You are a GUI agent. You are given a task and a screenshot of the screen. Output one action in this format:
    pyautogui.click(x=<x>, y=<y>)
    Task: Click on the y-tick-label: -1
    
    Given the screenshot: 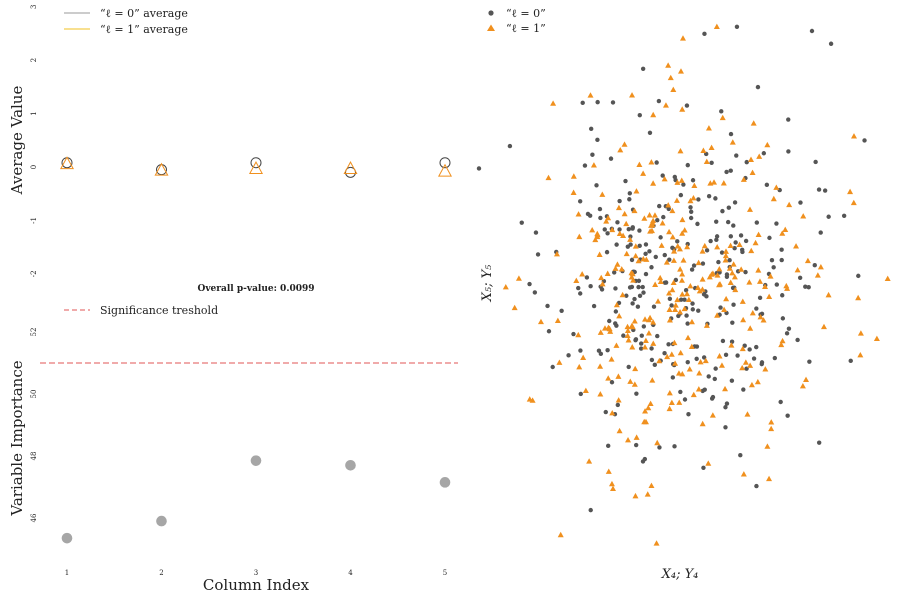 What is the action you would take?
    pyautogui.click(x=34, y=220)
    